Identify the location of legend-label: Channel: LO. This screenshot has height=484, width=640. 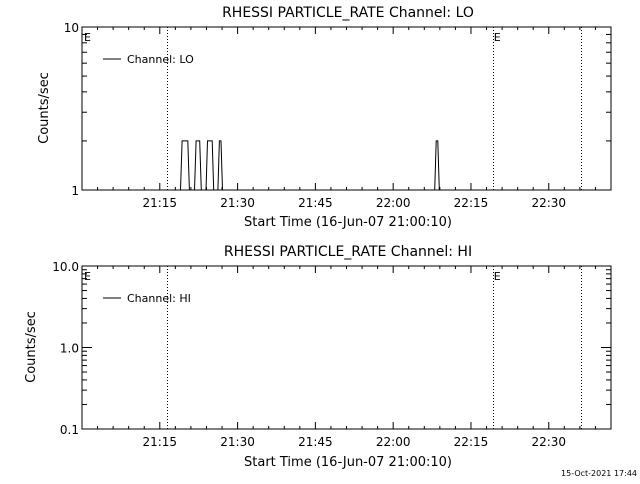
(160, 59).